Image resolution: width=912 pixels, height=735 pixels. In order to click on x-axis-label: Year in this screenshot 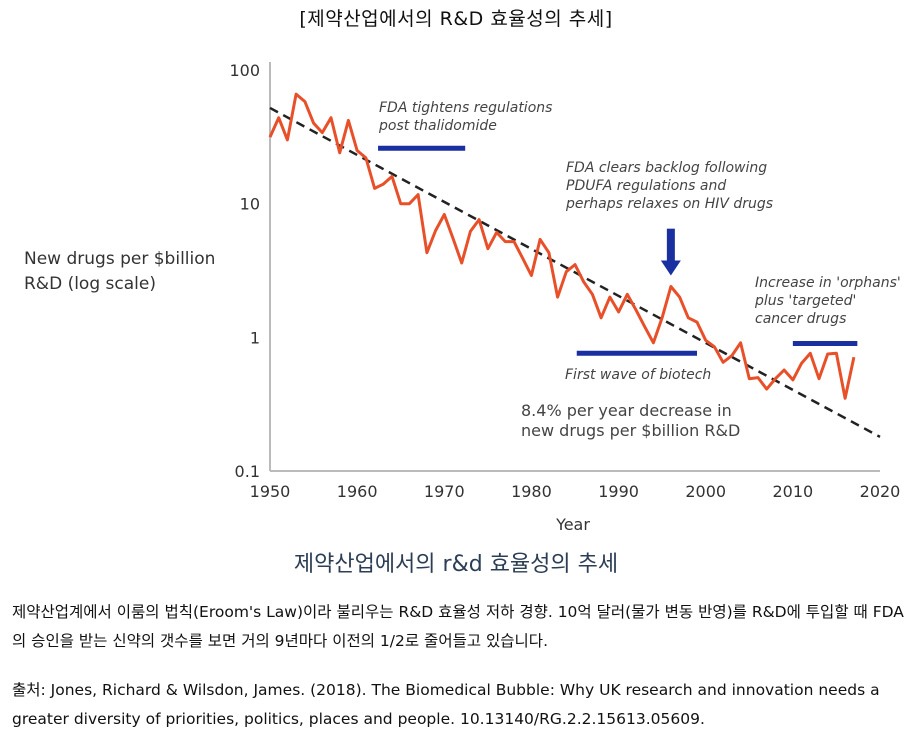, I will do `click(572, 524)`.